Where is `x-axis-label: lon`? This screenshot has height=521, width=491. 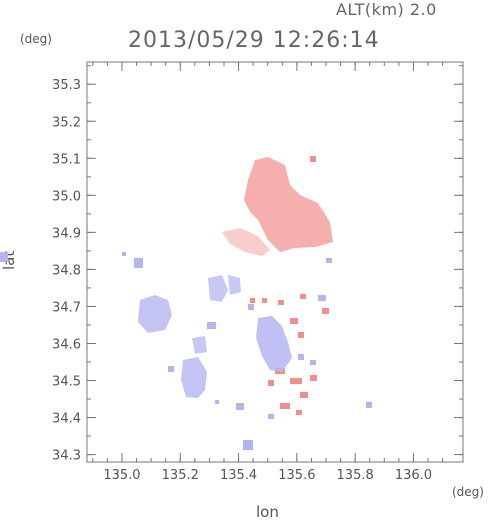
x-axis-label: lon is located at coordinates (267, 512).